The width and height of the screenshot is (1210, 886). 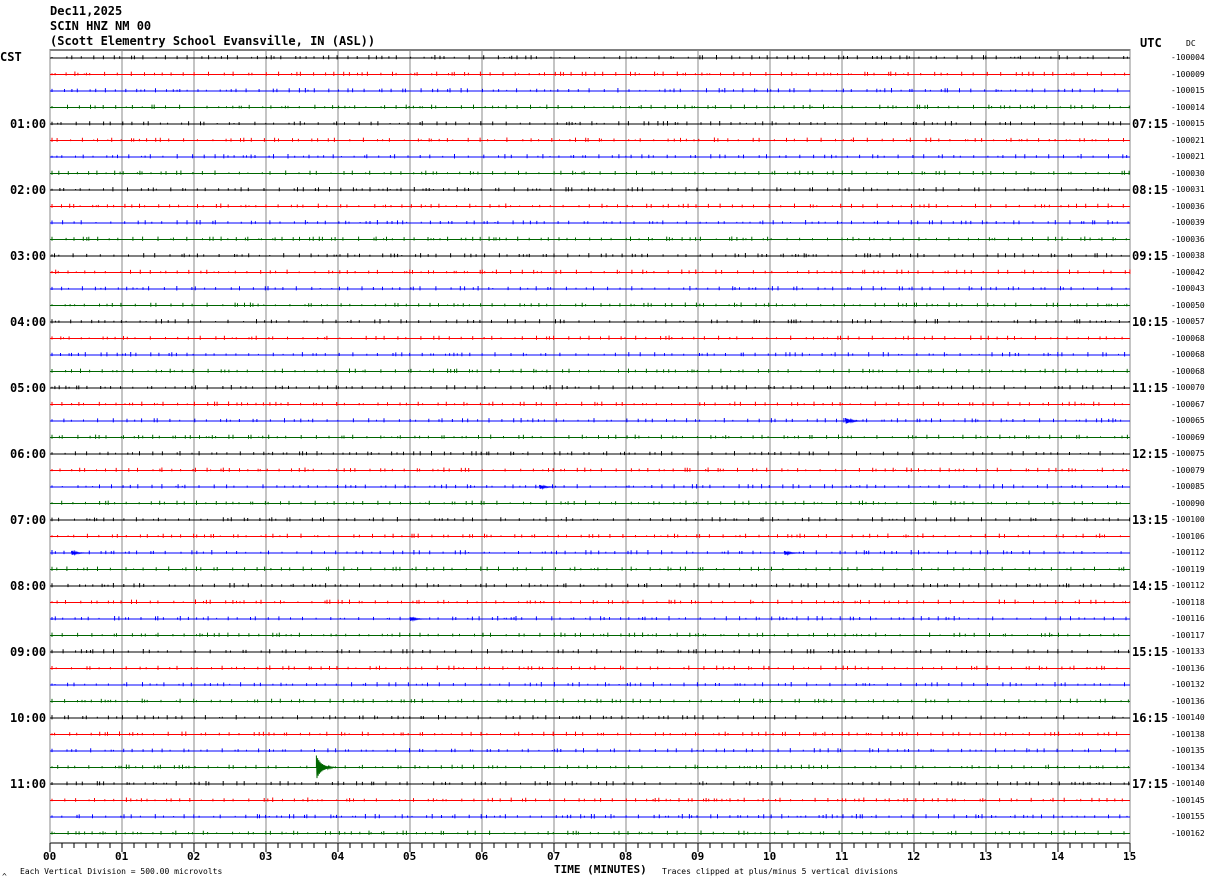 I want to click on dc-offset-label: -100132, so click(x=1188, y=684).